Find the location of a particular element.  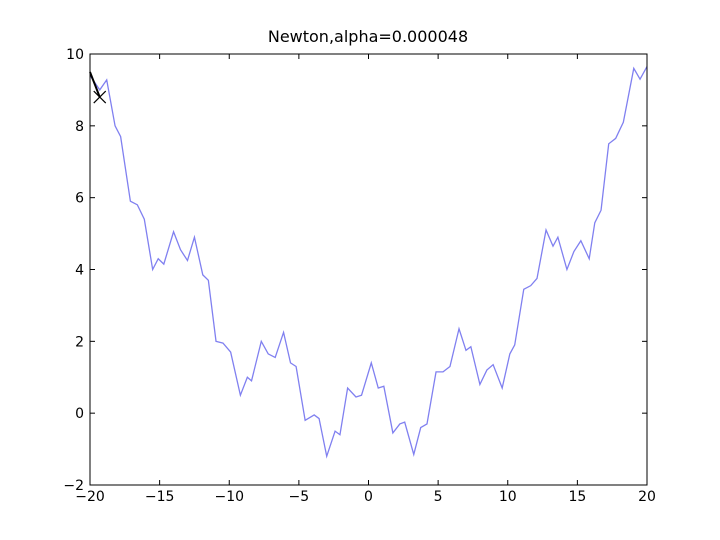

x-tick-label: −5 is located at coordinates (299, 497).